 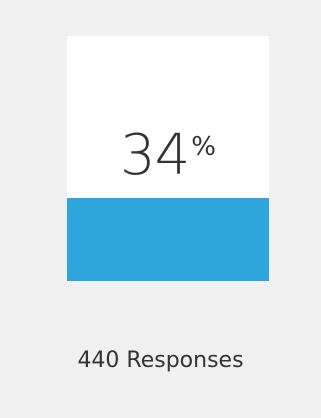 I want to click on percent-value: 34%, so click(x=168, y=156).